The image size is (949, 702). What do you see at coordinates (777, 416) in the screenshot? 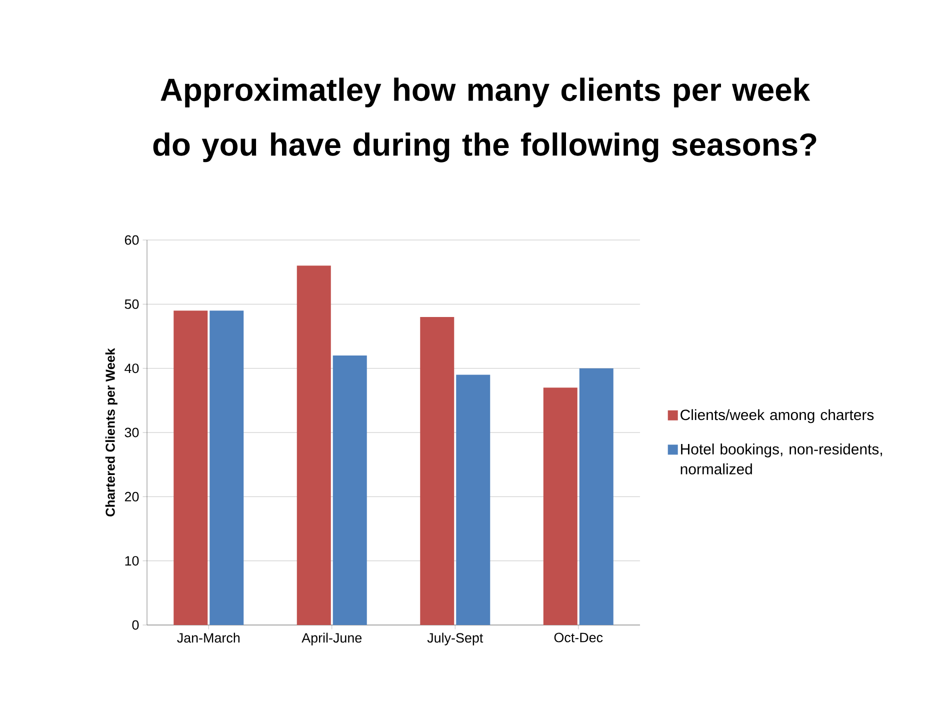
I see `legend-label: Clients/week among charters` at bounding box center [777, 416].